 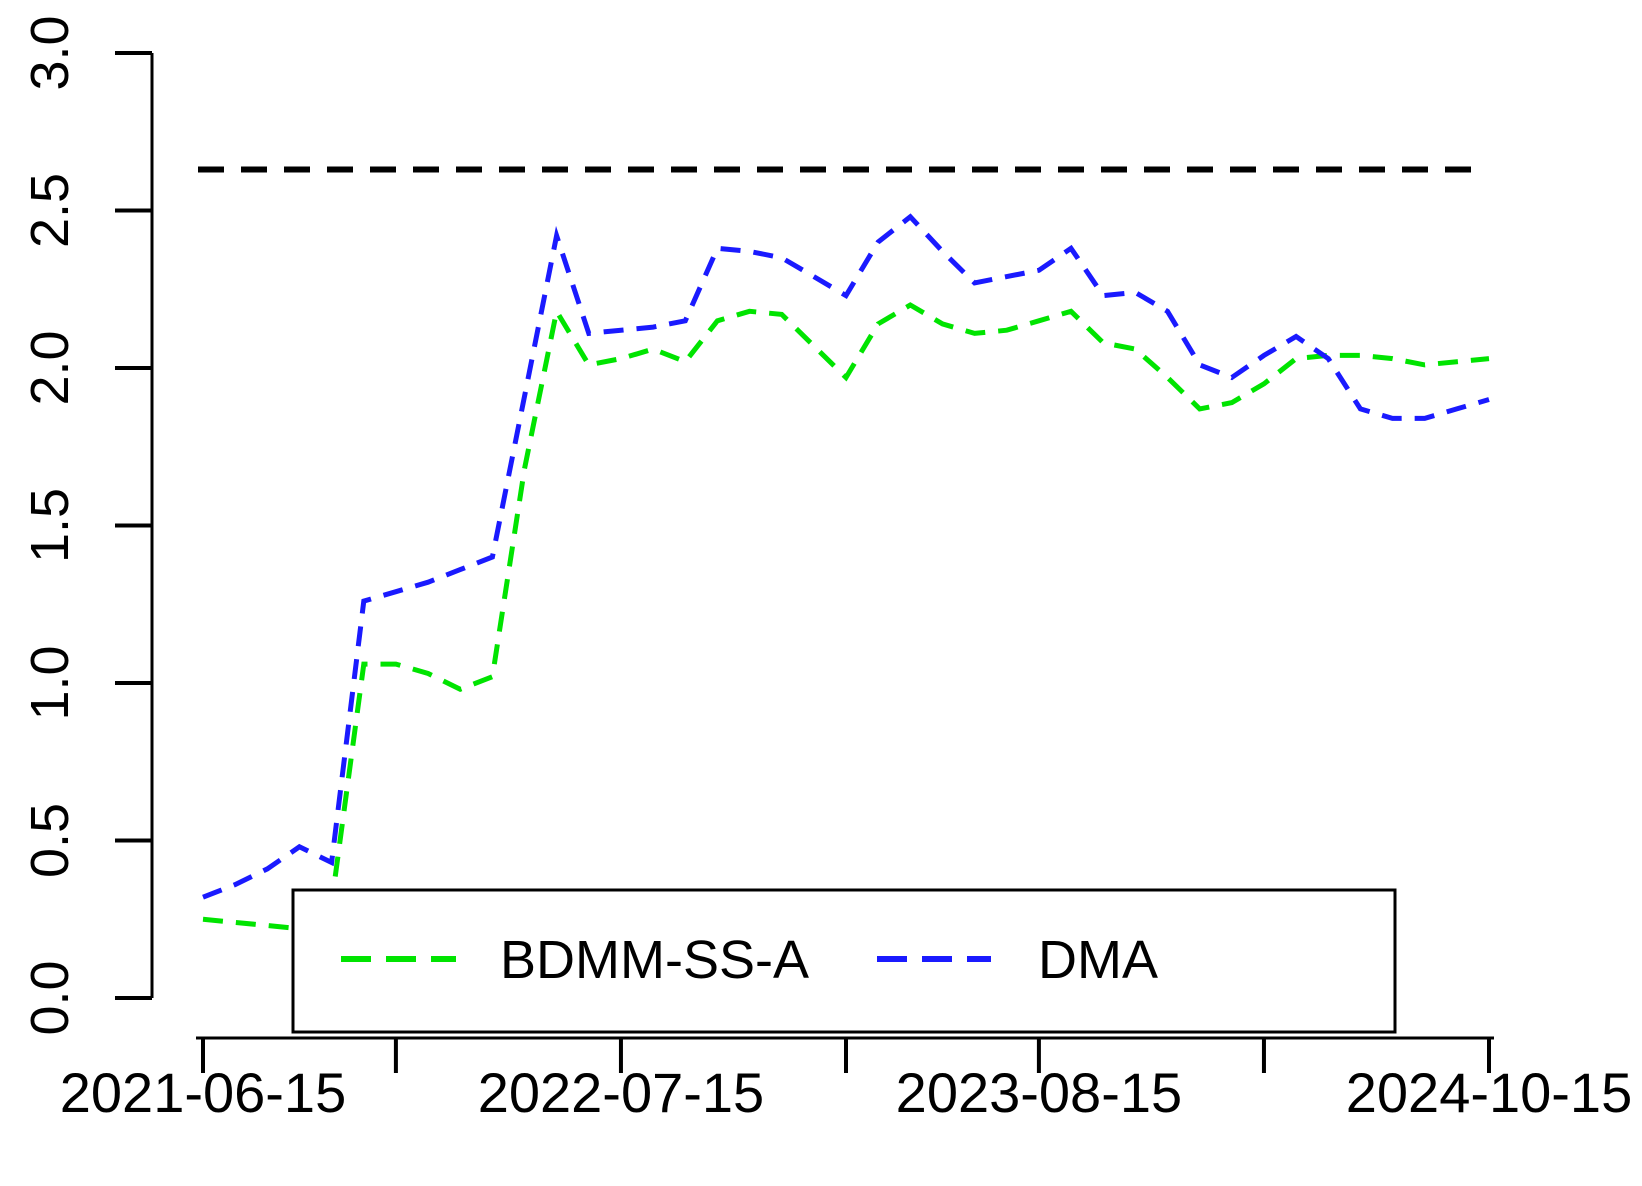 What do you see at coordinates (844, 961) in the screenshot?
I see `legend-box` at bounding box center [844, 961].